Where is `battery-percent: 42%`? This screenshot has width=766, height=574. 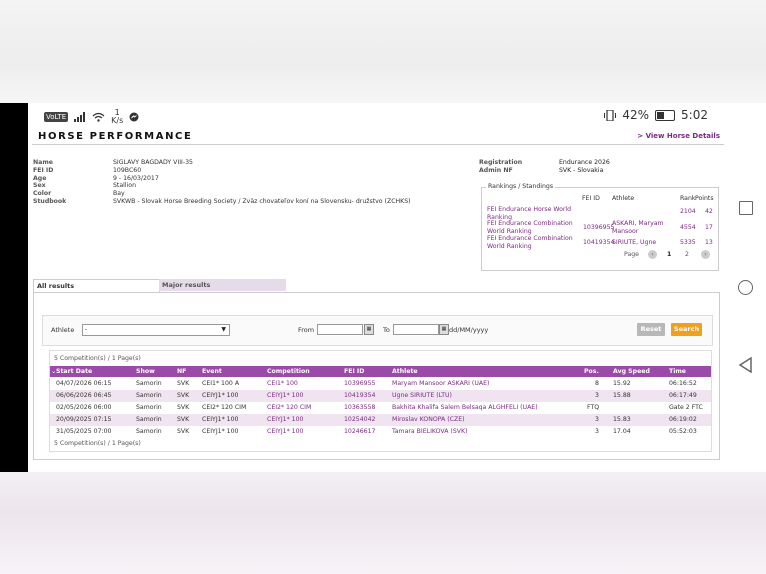
battery-percent: 42% is located at coordinates (636, 115).